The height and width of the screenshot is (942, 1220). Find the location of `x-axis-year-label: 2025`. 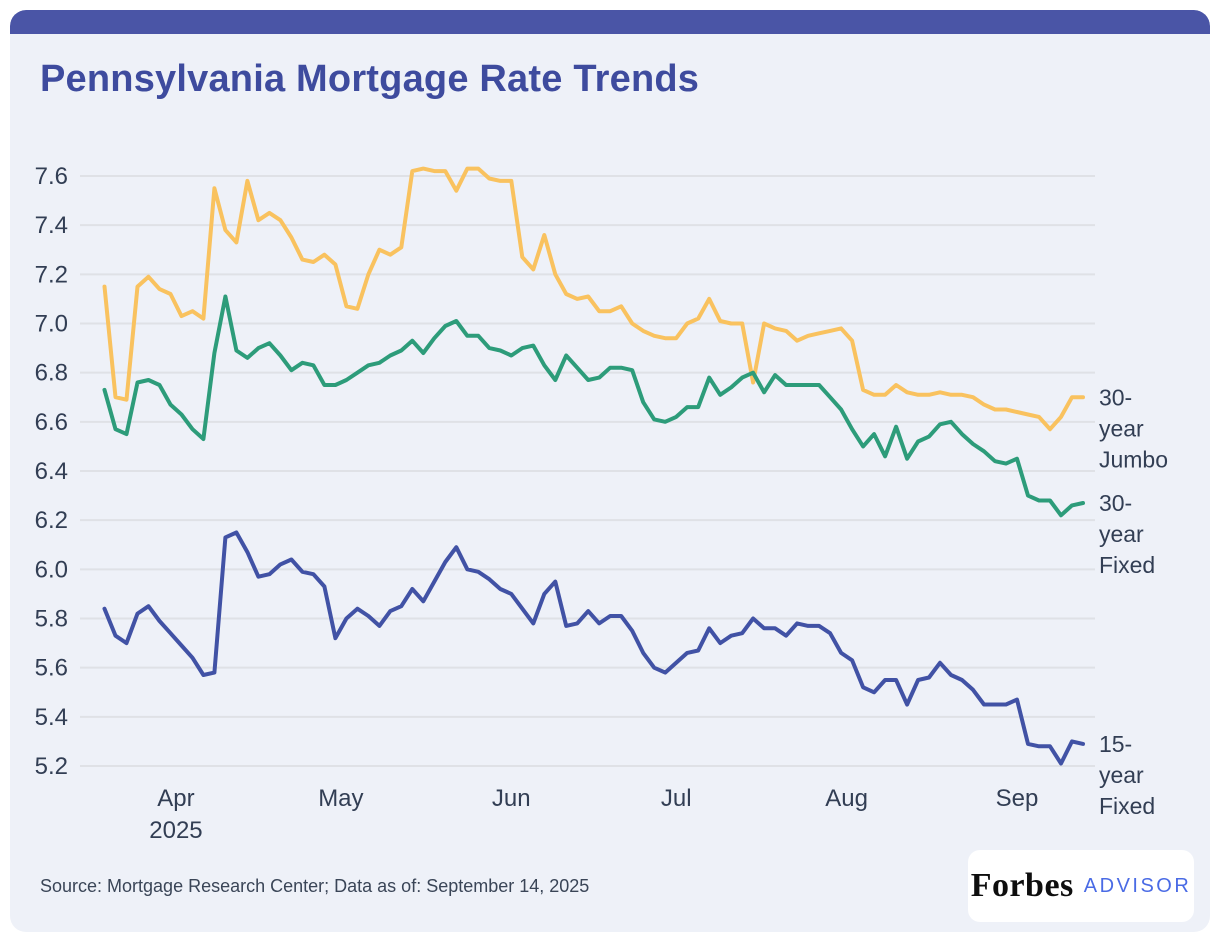

x-axis-year-label: 2025 is located at coordinates (175, 830).